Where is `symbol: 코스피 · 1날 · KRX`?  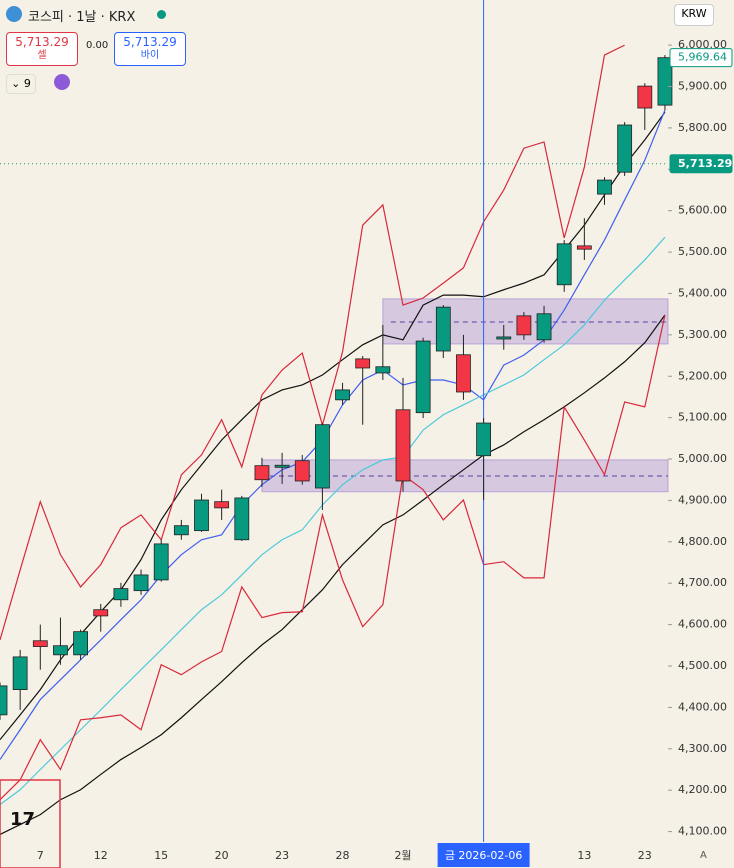 symbol: 코스피 · 1날 · KRX is located at coordinates (82, 17).